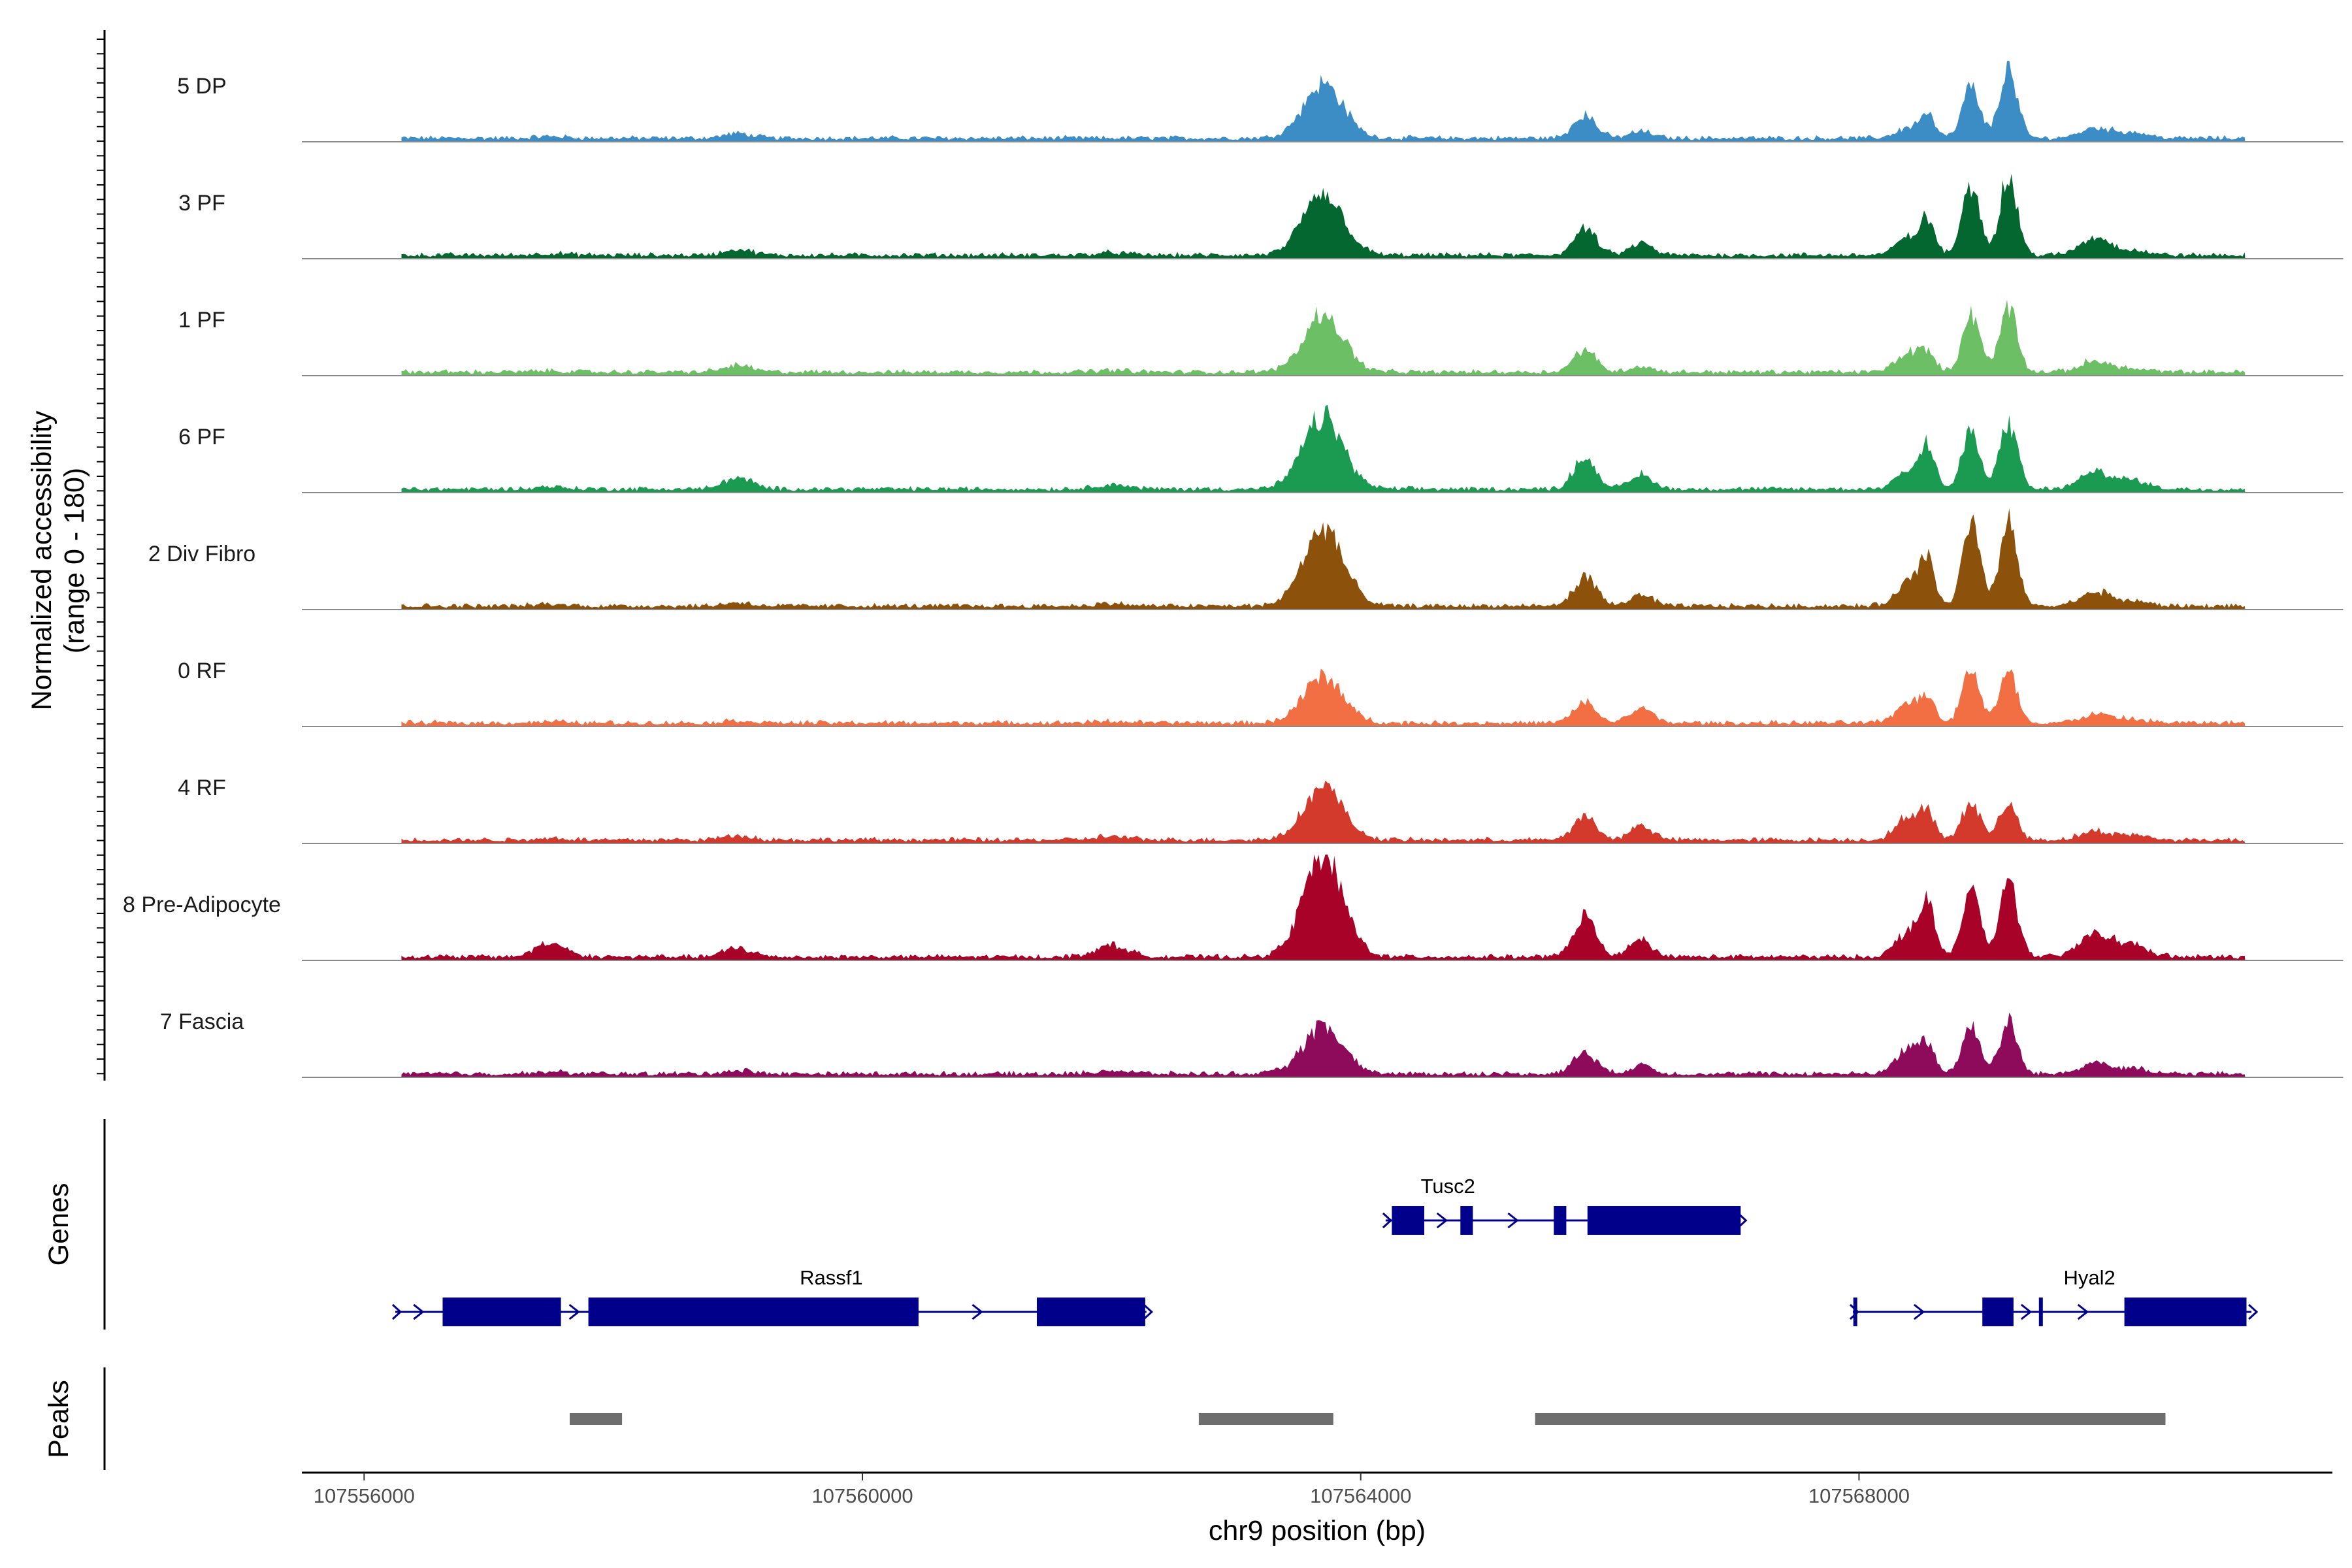 This screenshot has height=1568, width=2352. What do you see at coordinates (364, 1495) in the screenshot?
I see `x-tick-label: 107556000` at bounding box center [364, 1495].